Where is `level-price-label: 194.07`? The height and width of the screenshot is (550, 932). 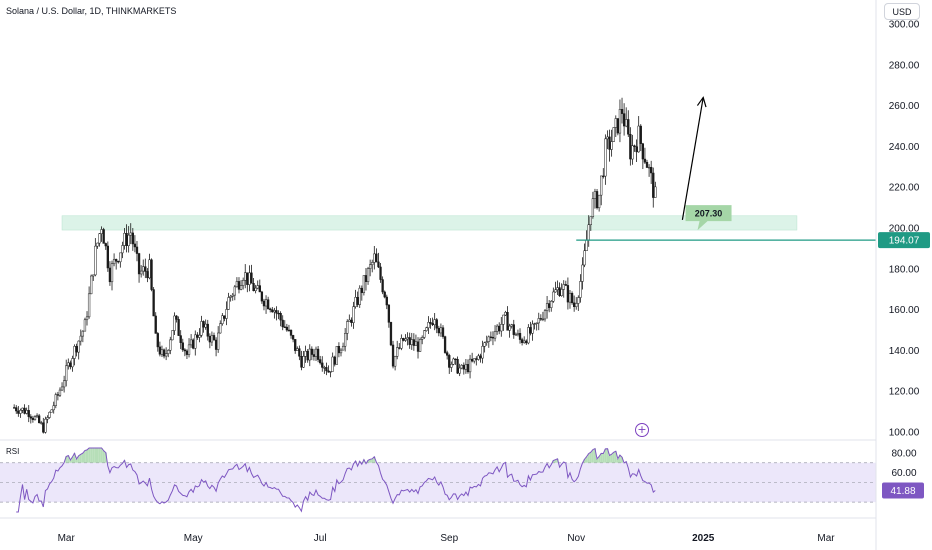
level-price-label: 194.07 is located at coordinates (904, 241).